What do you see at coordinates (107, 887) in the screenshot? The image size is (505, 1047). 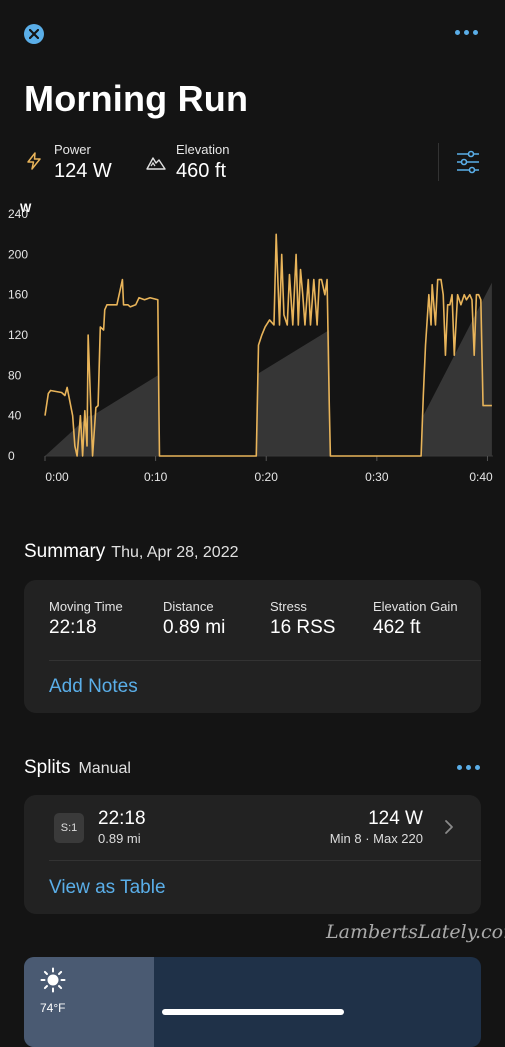 I see `view-as-table-button: View as Table` at bounding box center [107, 887].